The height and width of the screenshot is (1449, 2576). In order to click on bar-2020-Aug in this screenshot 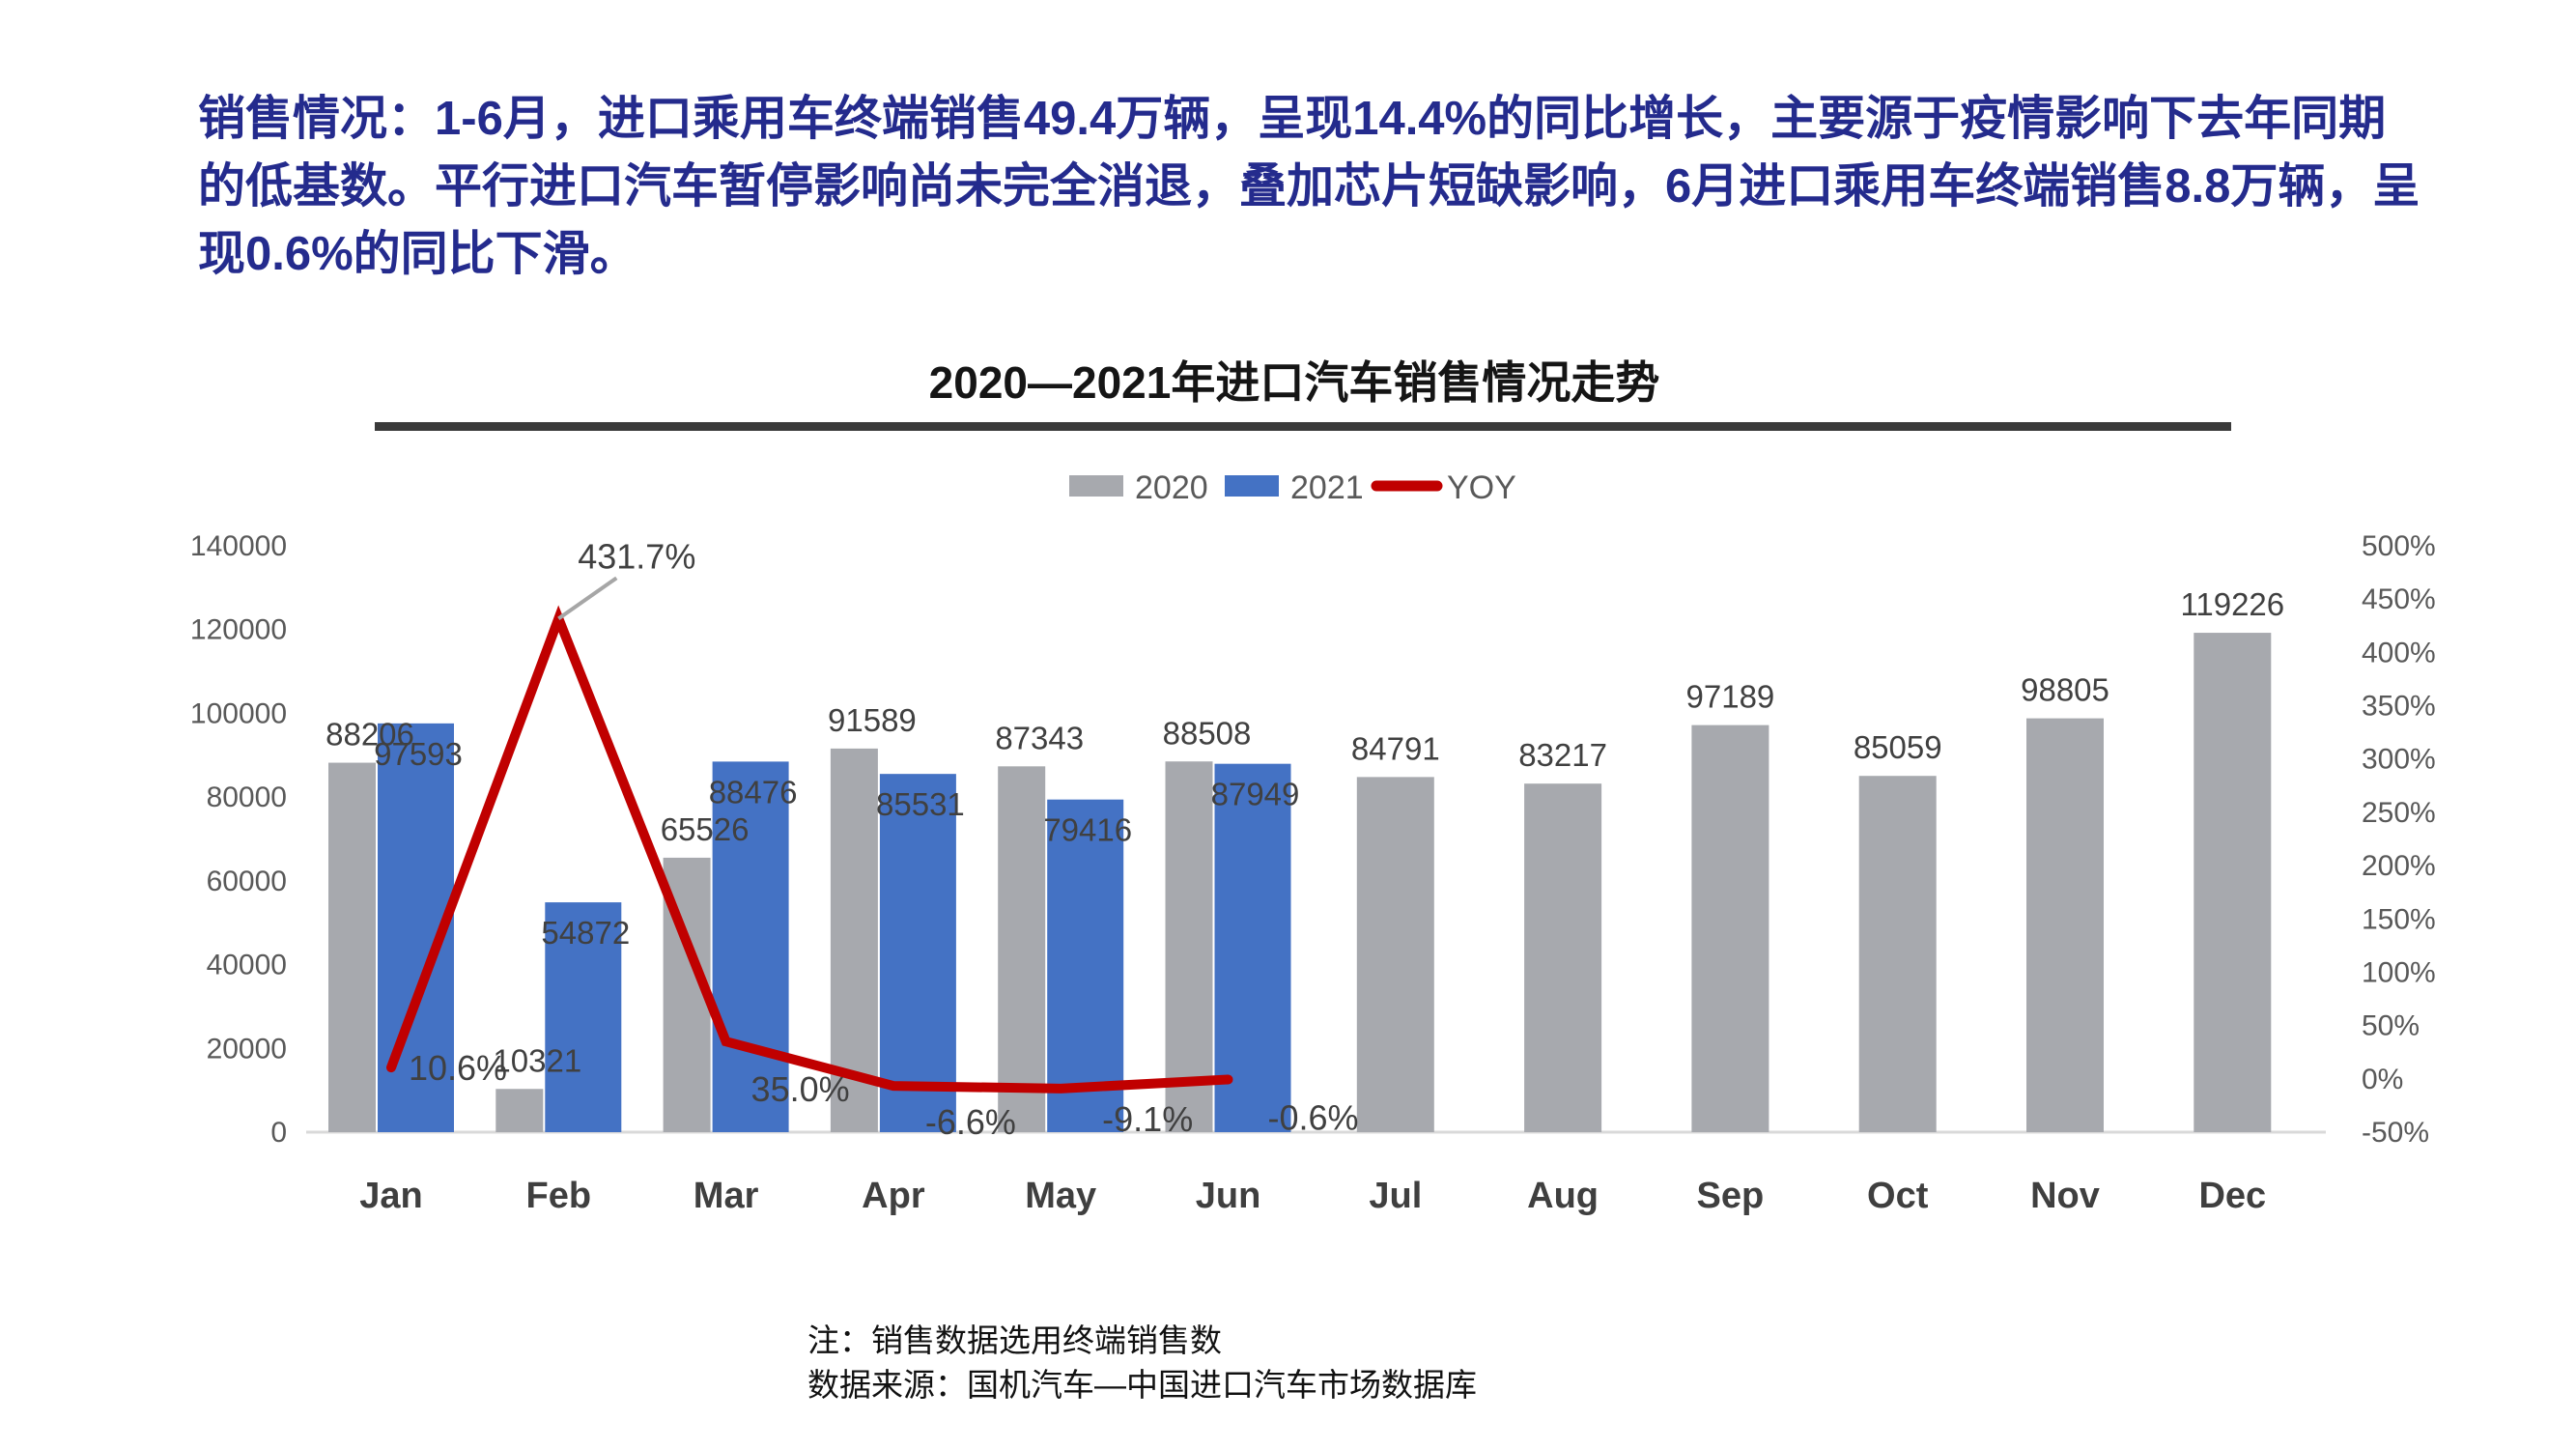, I will do `click(1563, 957)`.